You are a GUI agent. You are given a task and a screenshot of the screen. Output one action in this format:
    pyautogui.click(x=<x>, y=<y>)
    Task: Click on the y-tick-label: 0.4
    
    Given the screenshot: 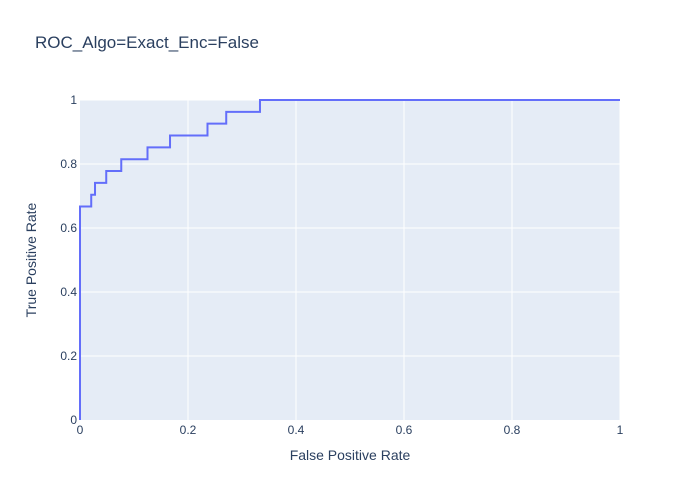 What is the action you would take?
    pyautogui.click(x=68, y=292)
    